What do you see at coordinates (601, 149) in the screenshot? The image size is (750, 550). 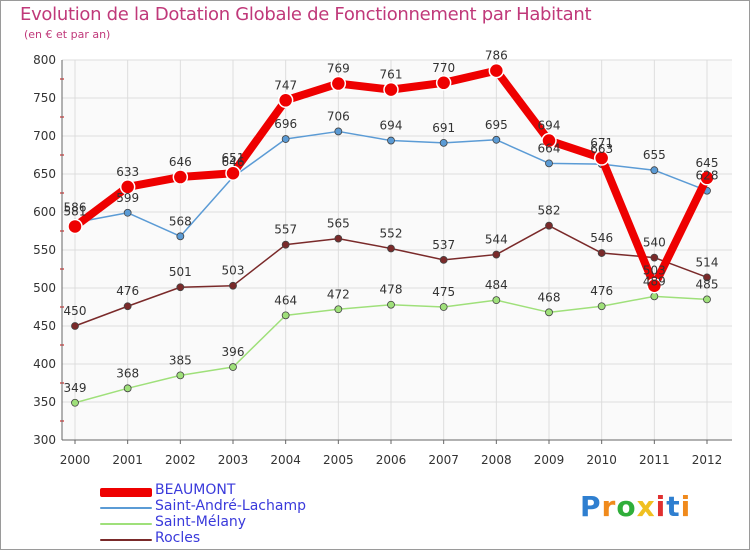 I see `data-label: 663` at bounding box center [601, 149].